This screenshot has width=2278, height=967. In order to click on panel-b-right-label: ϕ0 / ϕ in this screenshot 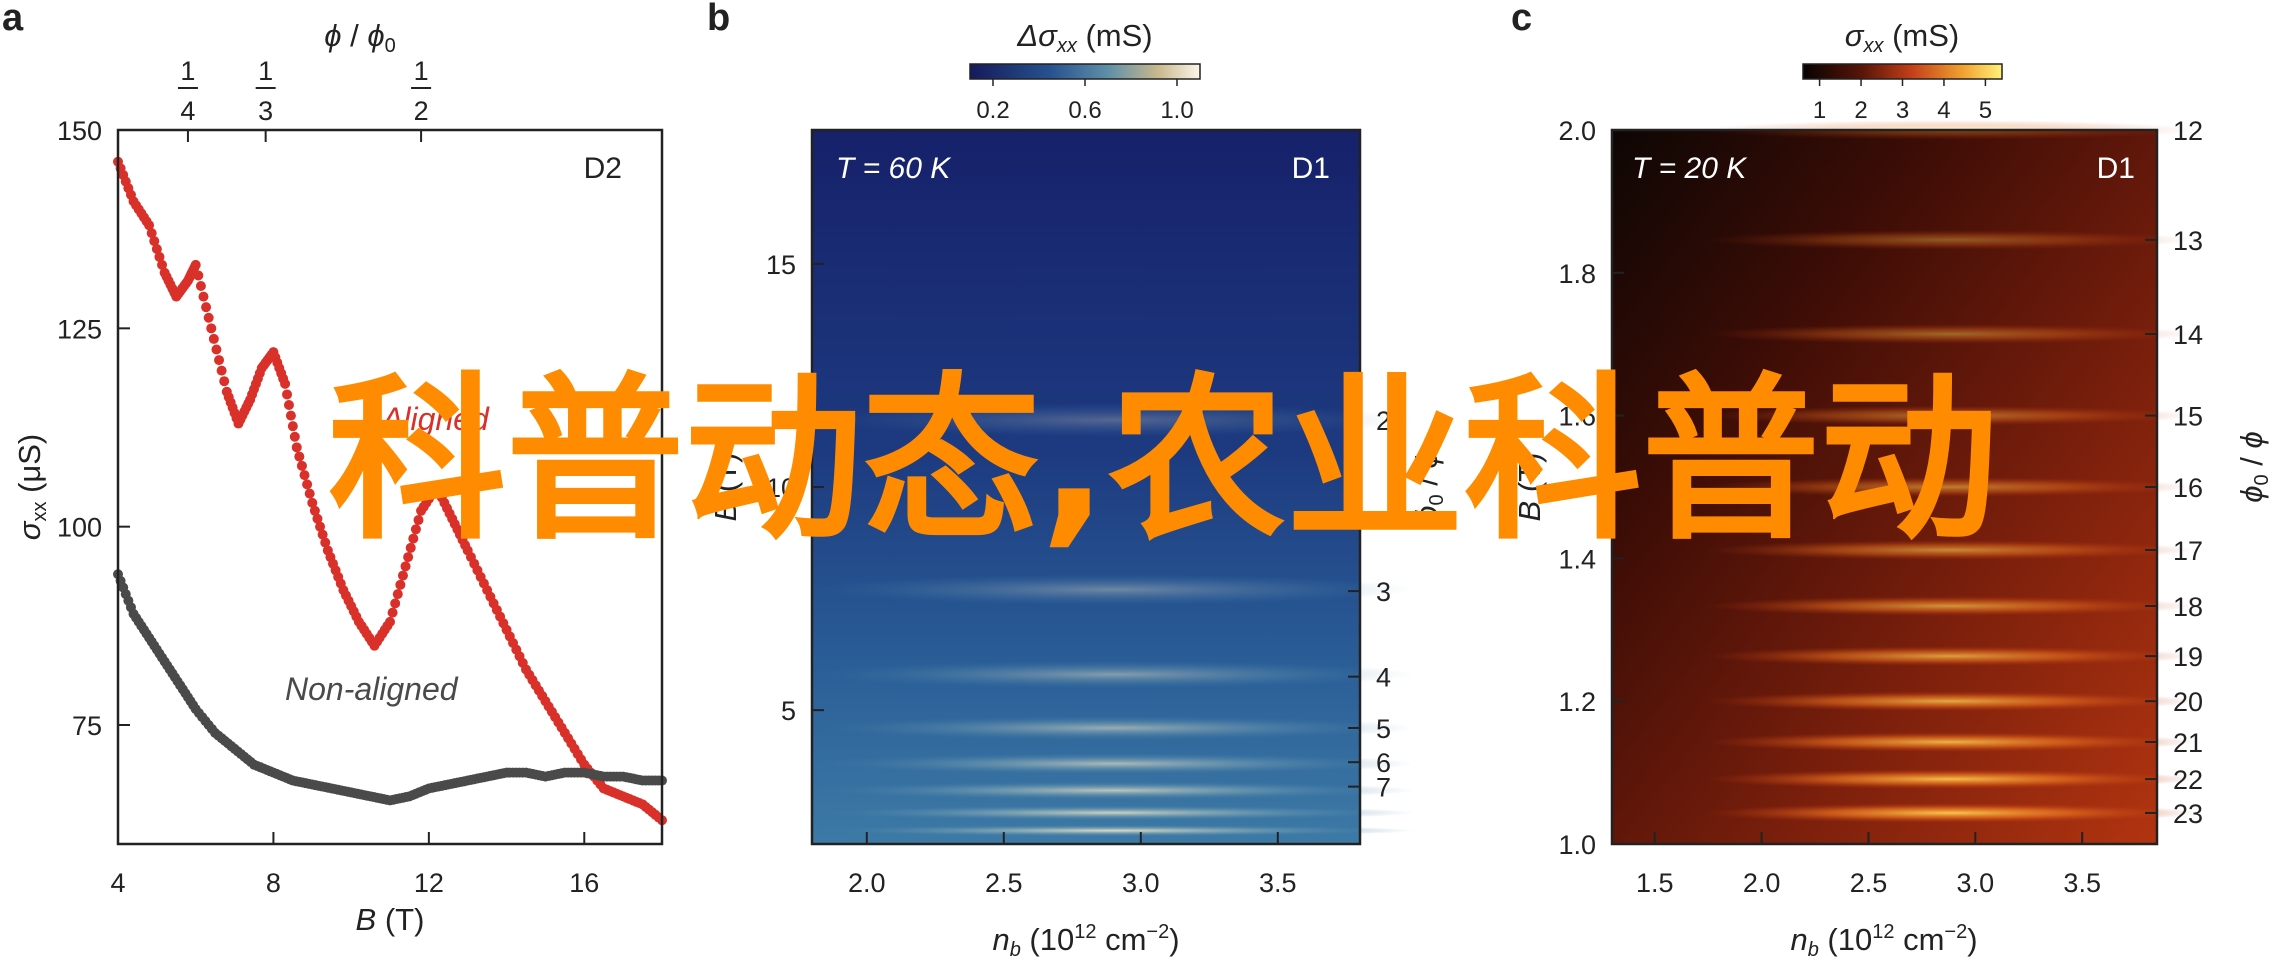, I will do `click(1428, 486)`.